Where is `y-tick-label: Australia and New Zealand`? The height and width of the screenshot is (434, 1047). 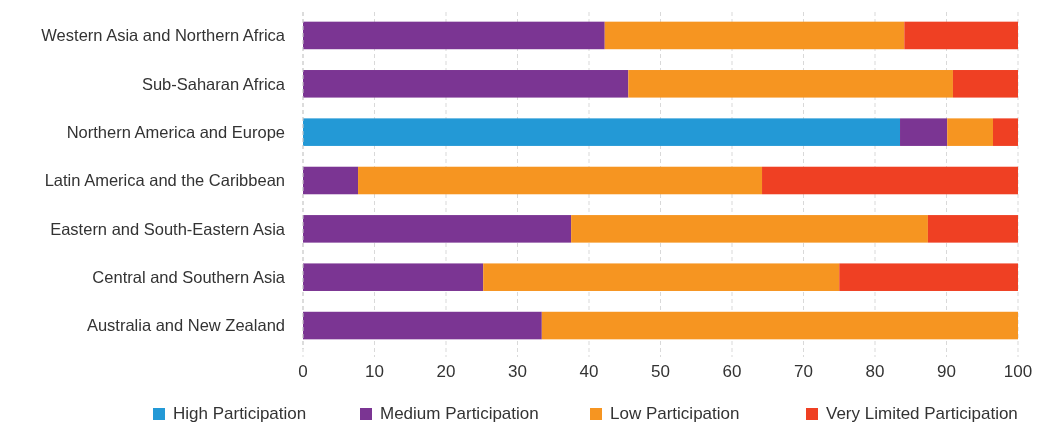
y-tick-label: Australia and New Zealand is located at coordinates (185, 325).